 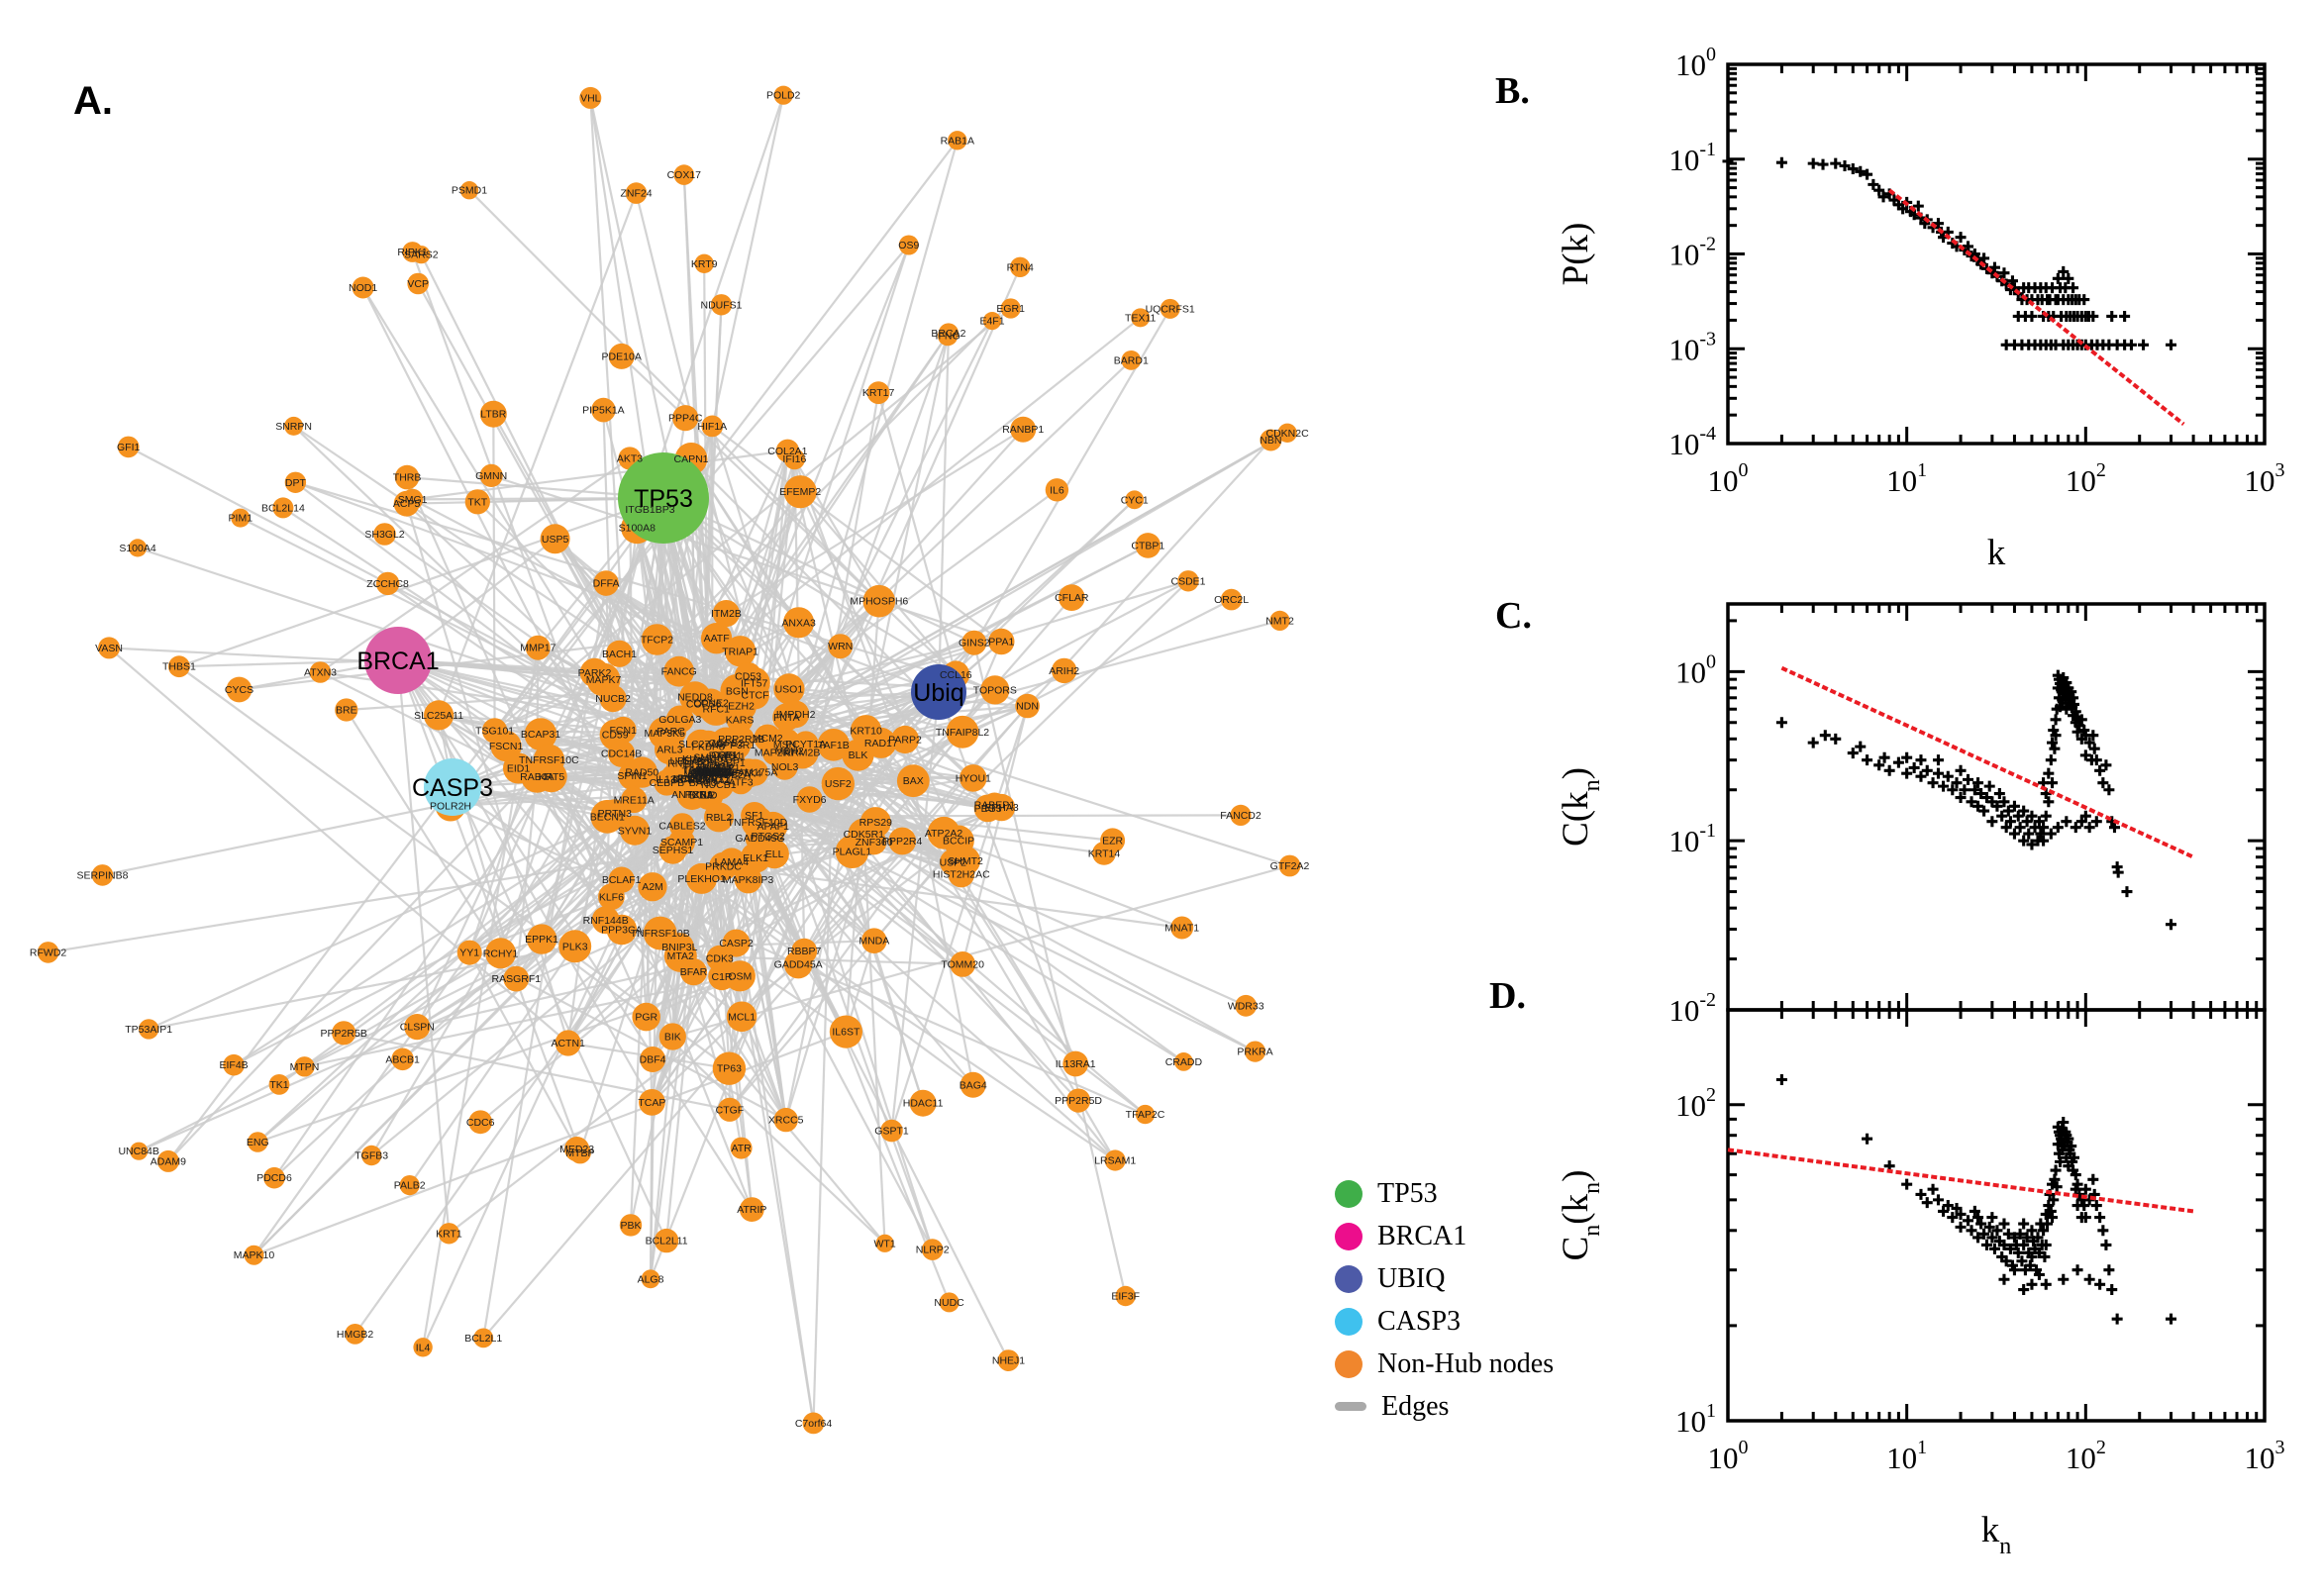 I want to click on network-node-label: UQCRFS1, so click(x=1170, y=309).